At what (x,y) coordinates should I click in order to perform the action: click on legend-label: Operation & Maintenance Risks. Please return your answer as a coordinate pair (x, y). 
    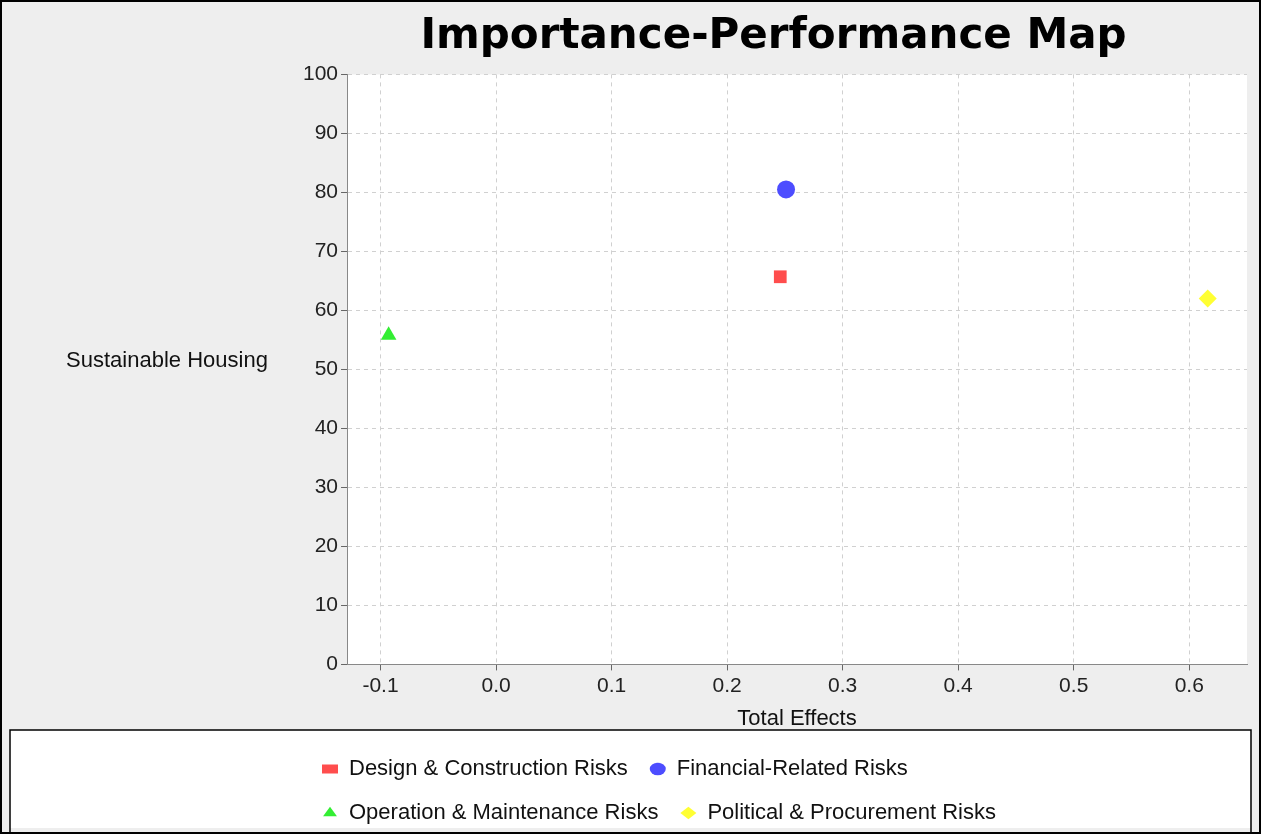
    Looking at the image, I should click on (504, 812).